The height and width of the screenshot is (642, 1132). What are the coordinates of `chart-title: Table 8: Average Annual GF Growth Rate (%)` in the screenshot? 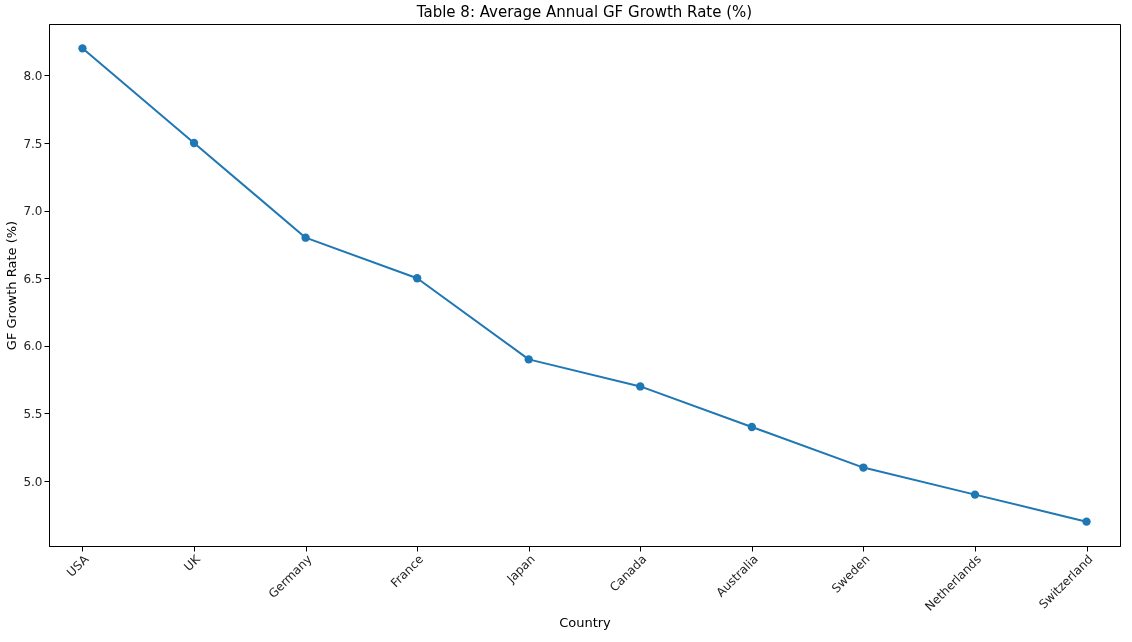 It's located at (584, 12).